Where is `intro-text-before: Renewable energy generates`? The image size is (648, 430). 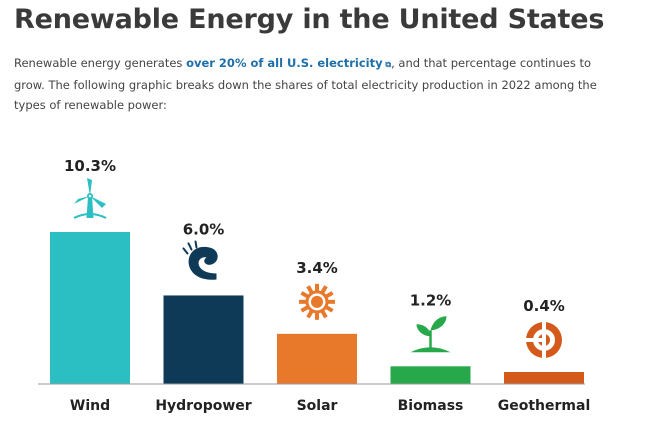 intro-text-before: Renewable energy generates is located at coordinates (100, 63).